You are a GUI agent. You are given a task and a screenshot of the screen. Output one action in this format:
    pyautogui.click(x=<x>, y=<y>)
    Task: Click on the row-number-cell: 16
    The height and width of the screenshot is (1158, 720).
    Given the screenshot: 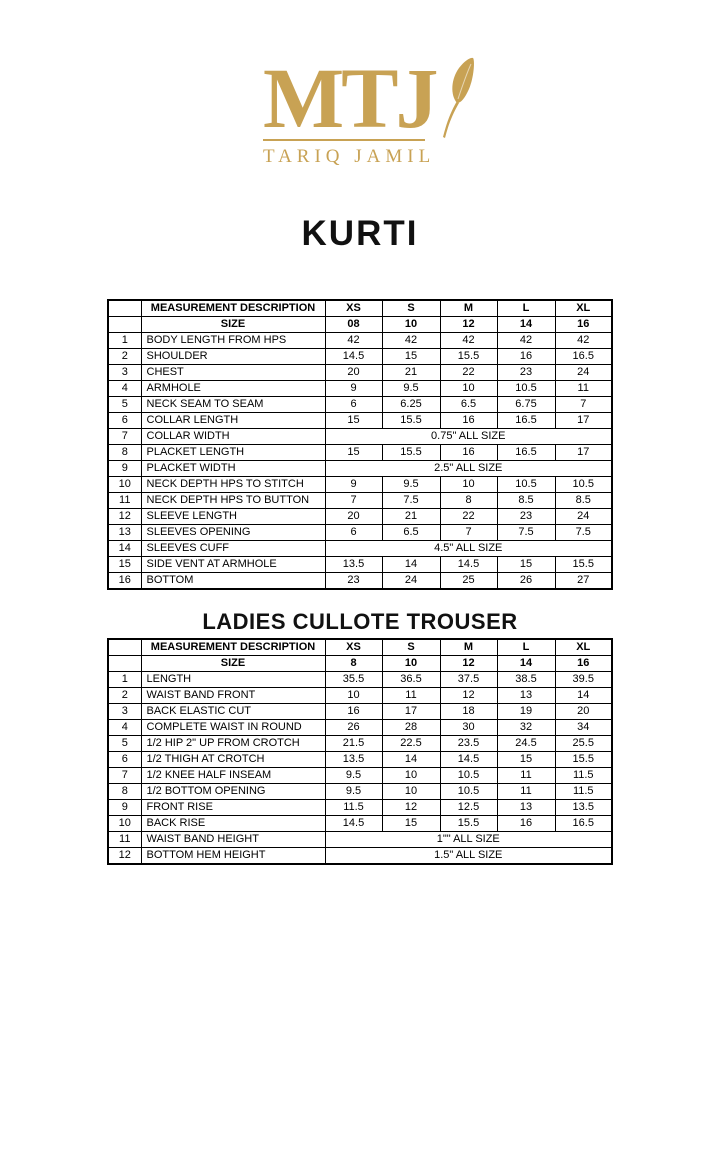 What is the action you would take?
    pyautogui.click(x=124, y=581)
    